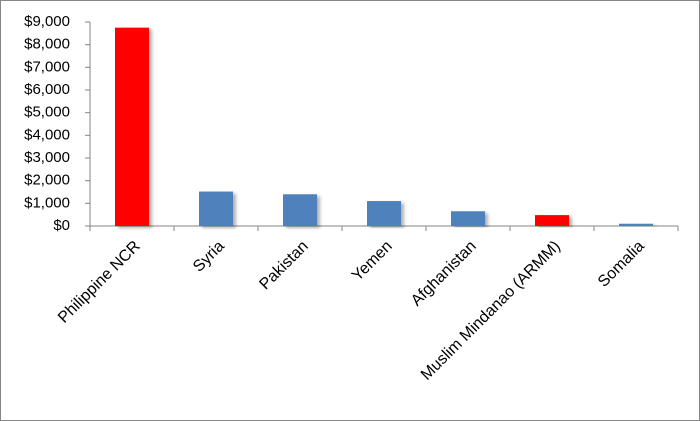  What do you see at coordinates (47, 134) in the screenshot?
I see `y-tick-label: $4,000` at bounding box center [47, 134].